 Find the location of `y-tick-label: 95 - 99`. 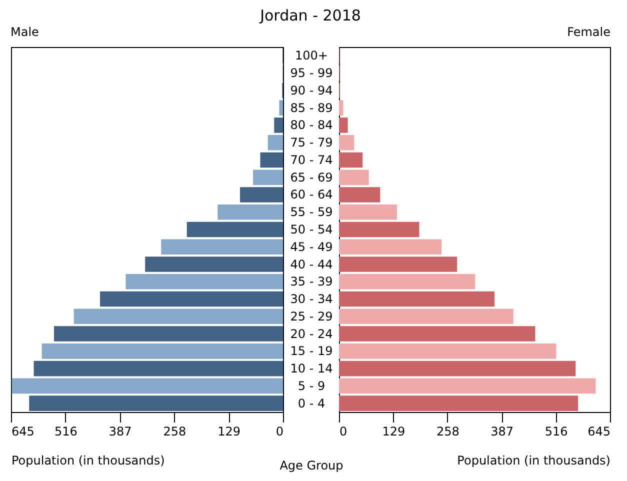

y-tick-label: 95 - 99 is located at coordinates (311, 73).